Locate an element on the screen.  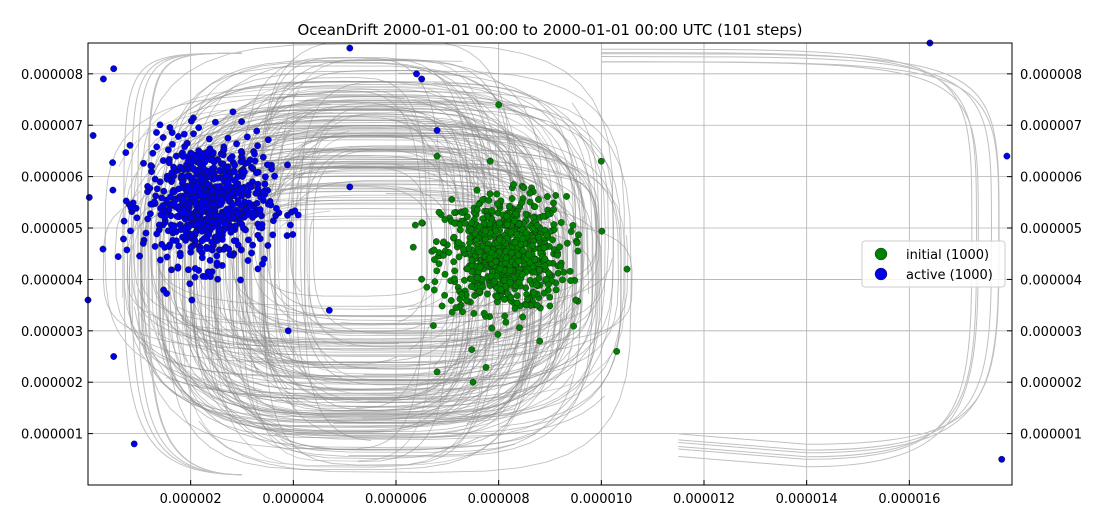
legend: initial (1000) active (1000) is located at coordinates (933, 264).